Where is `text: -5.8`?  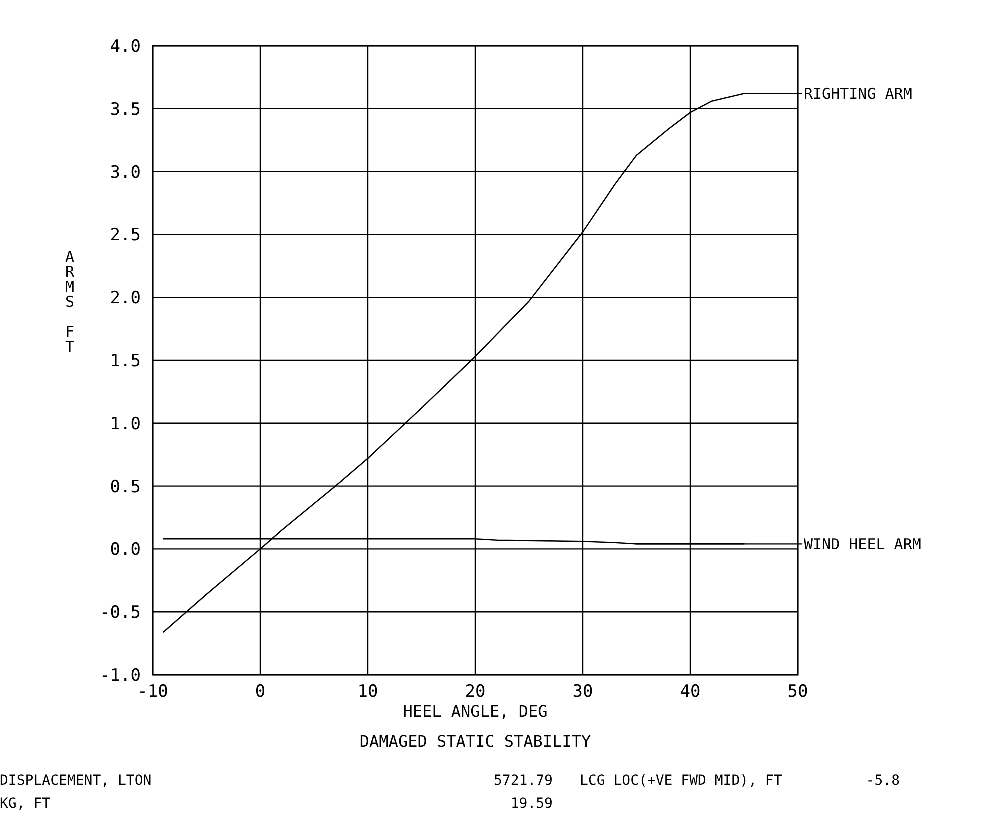 text: -5.8 is located at coordinates (883, 781).